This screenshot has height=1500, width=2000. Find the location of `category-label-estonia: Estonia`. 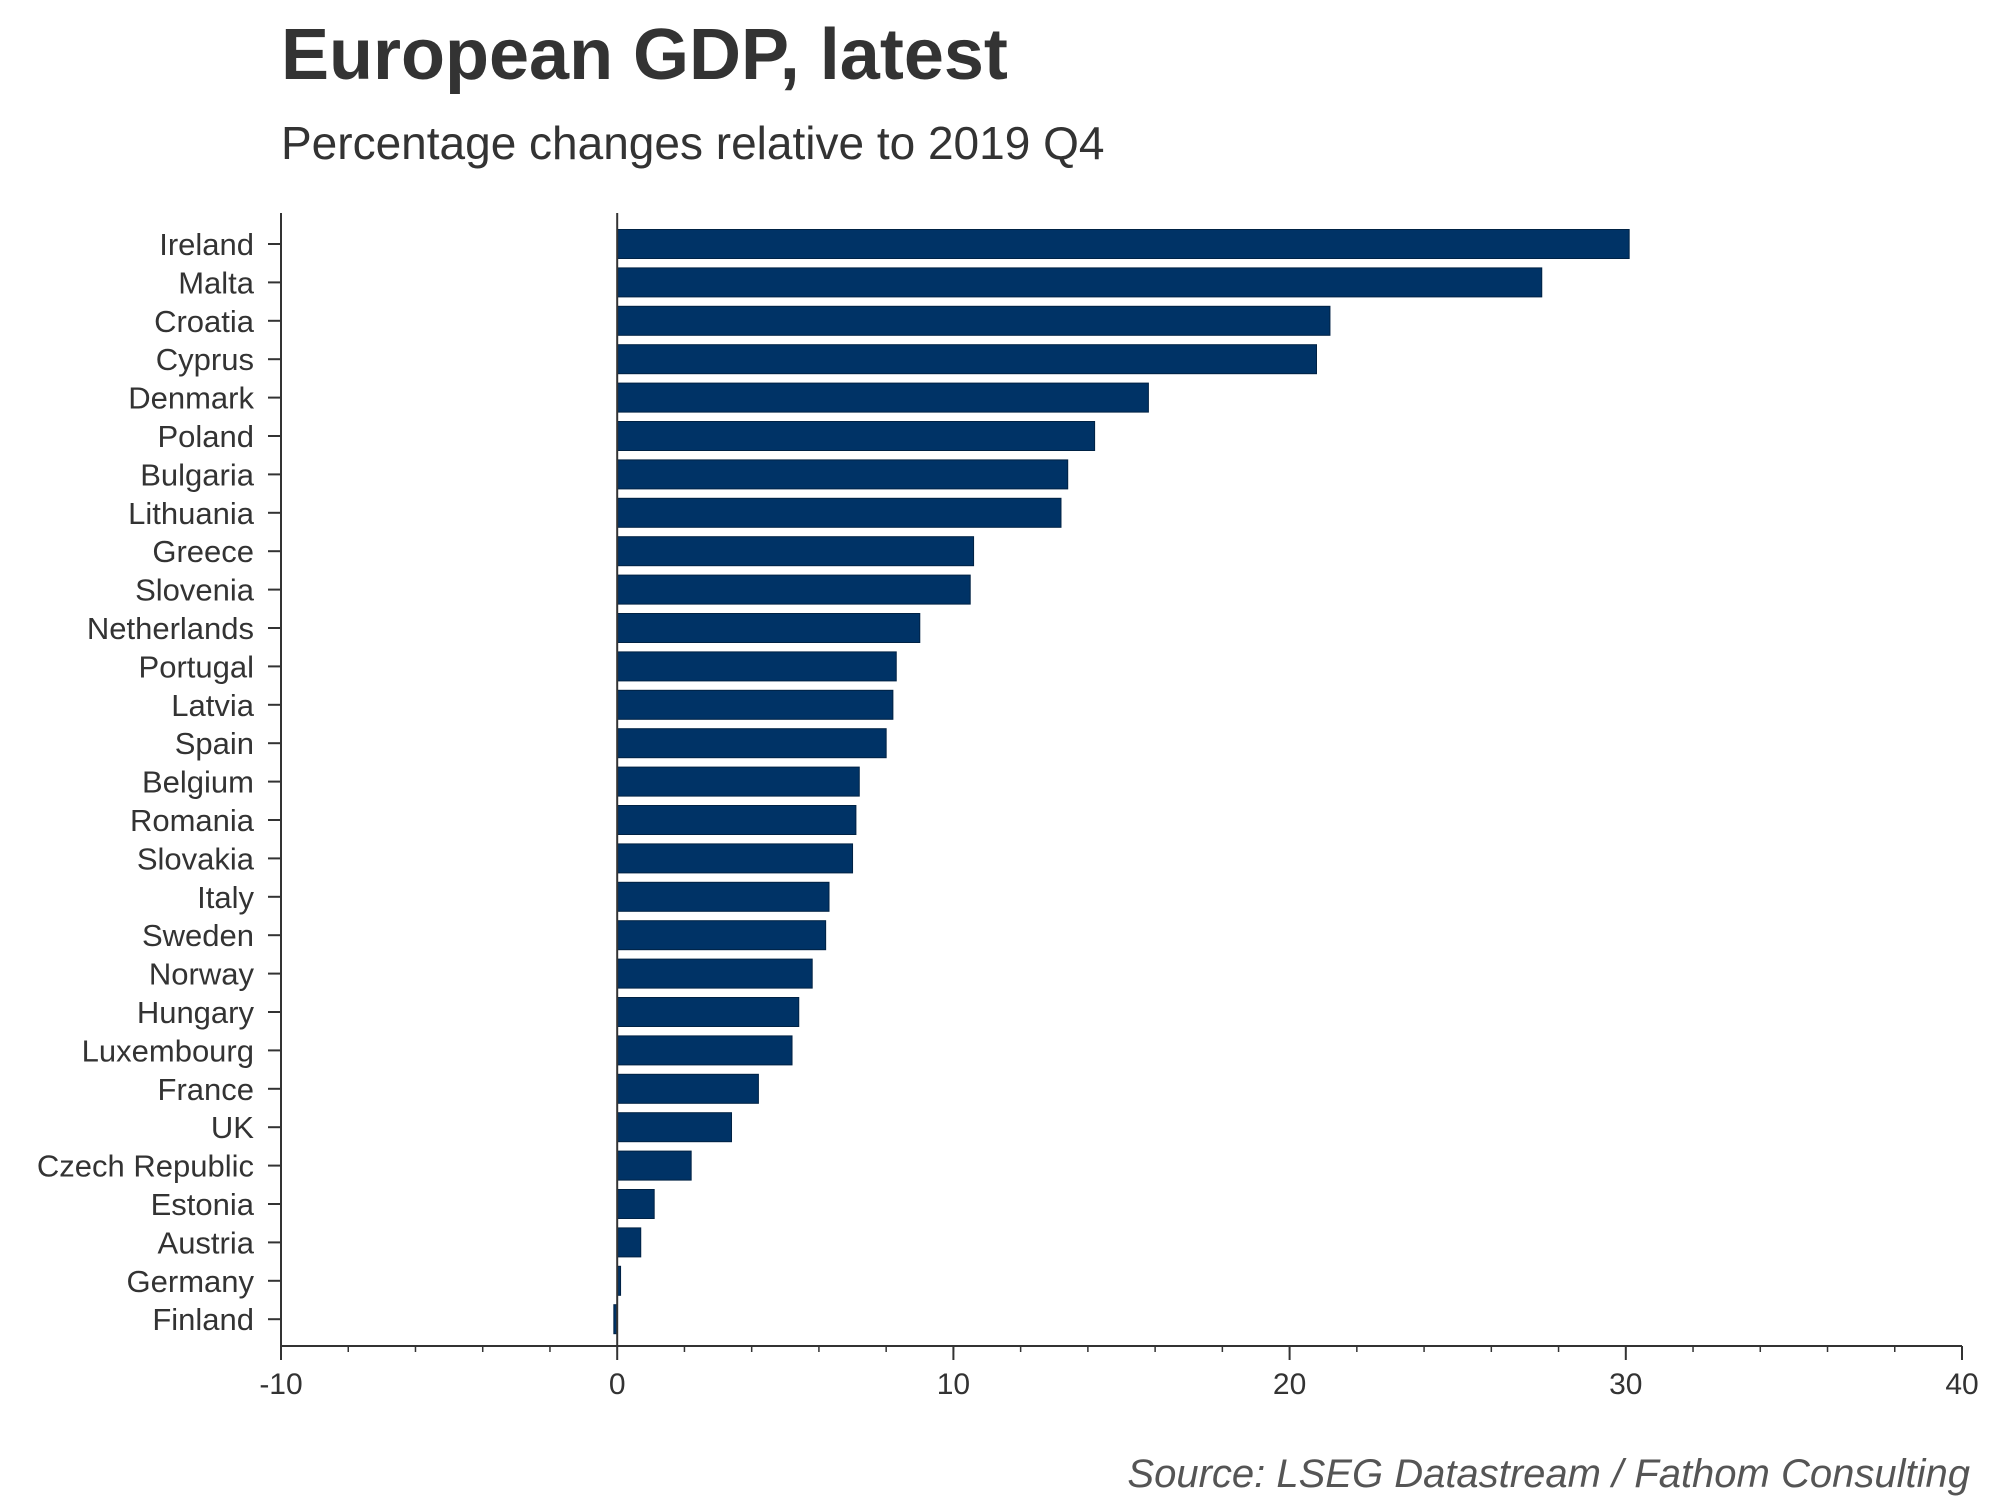

category-label-estonia: Estonia is located at coordinates (203, 1204).